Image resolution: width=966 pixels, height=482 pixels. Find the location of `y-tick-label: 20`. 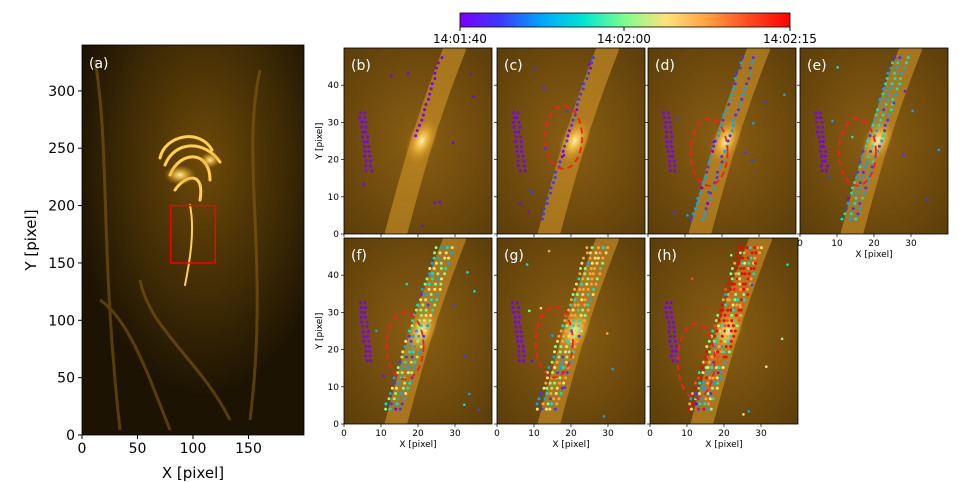

y-tick-label: 20 is located at coordinates (334, 351).